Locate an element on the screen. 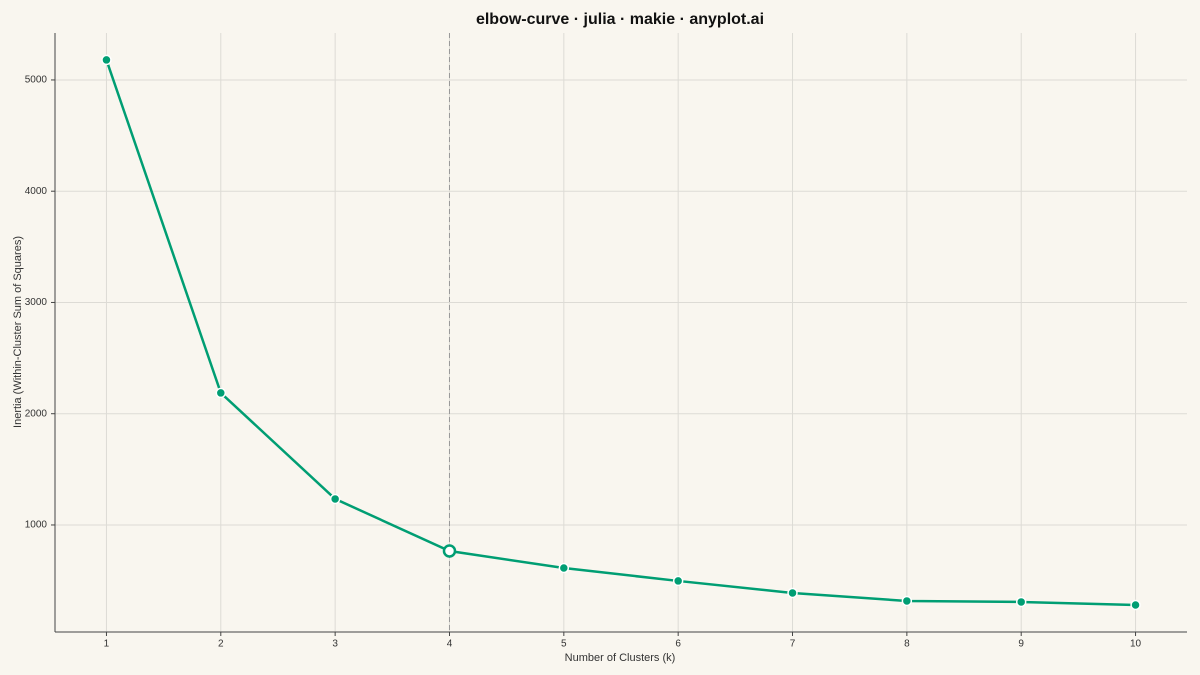 This screenshot has width=1200, height=675. y-tick-label: 4000 is located at coordinates (36, 191).